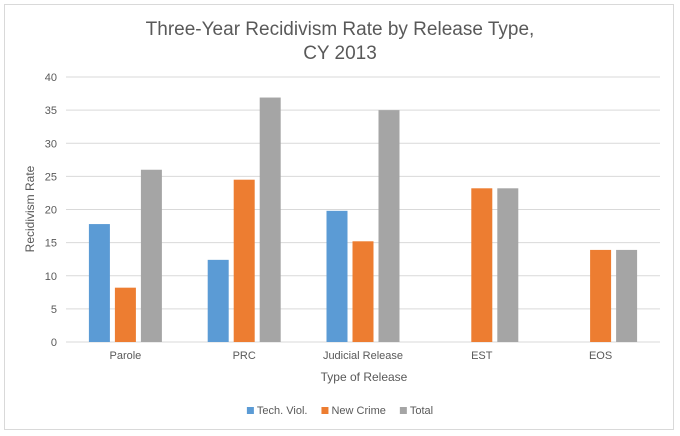 This screenshot has height=436, width=680. Describe the element at coordinates (99, 283) in the screenshot. I see `bar-tech-viol-parole` at that location.